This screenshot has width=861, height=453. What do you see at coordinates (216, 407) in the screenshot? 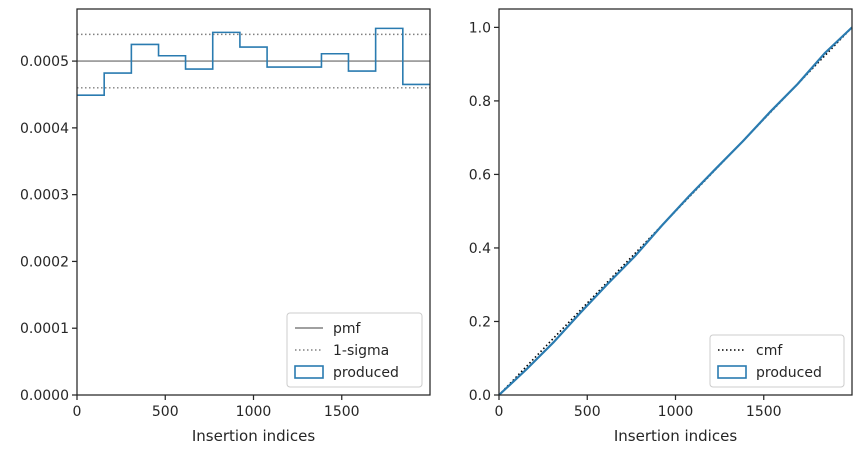
I see `left-x-ticks: 0 500 1000 1500` at bounding box center [216, 407].